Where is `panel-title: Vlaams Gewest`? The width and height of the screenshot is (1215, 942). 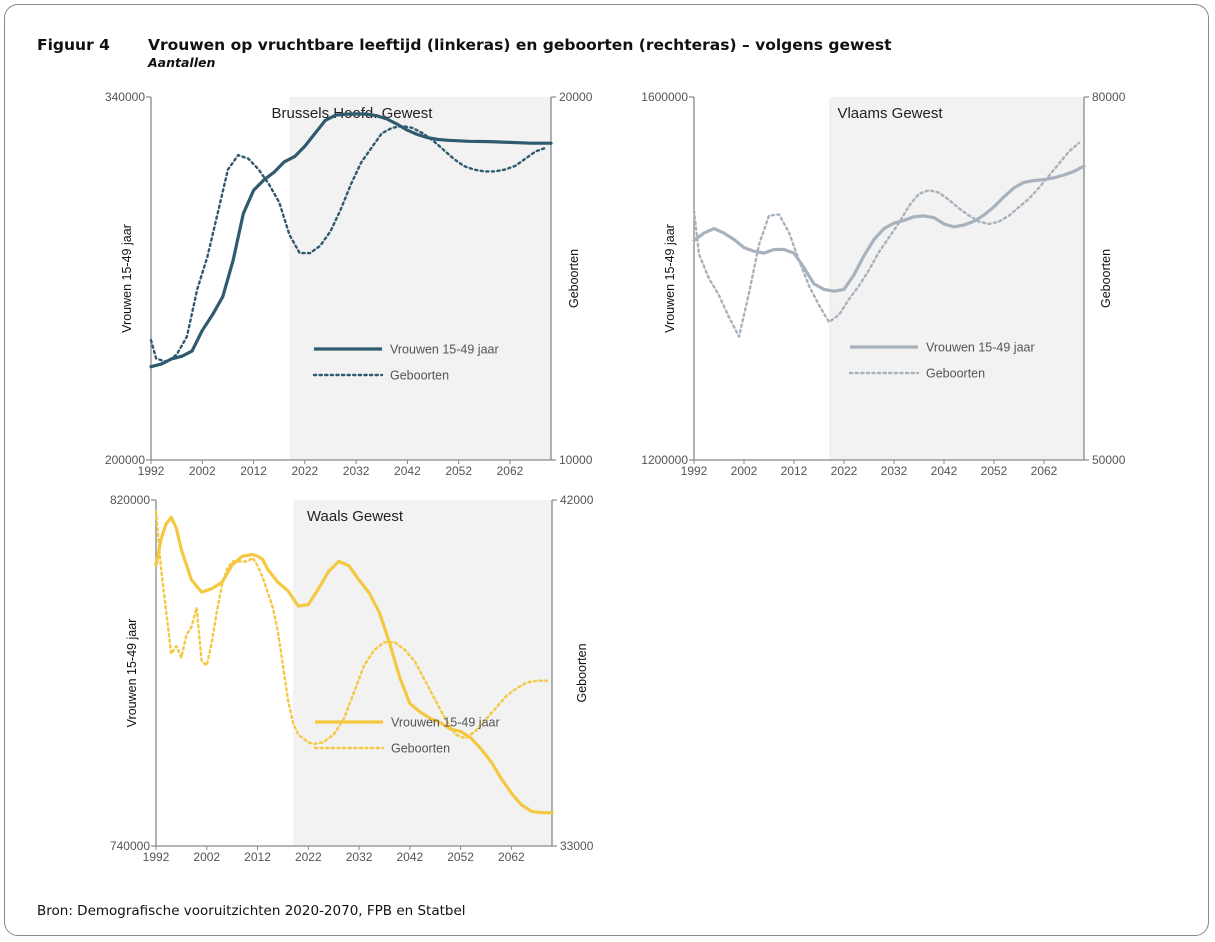
panel-title: Vlaams Gewest is located at coordinates (890, 113).